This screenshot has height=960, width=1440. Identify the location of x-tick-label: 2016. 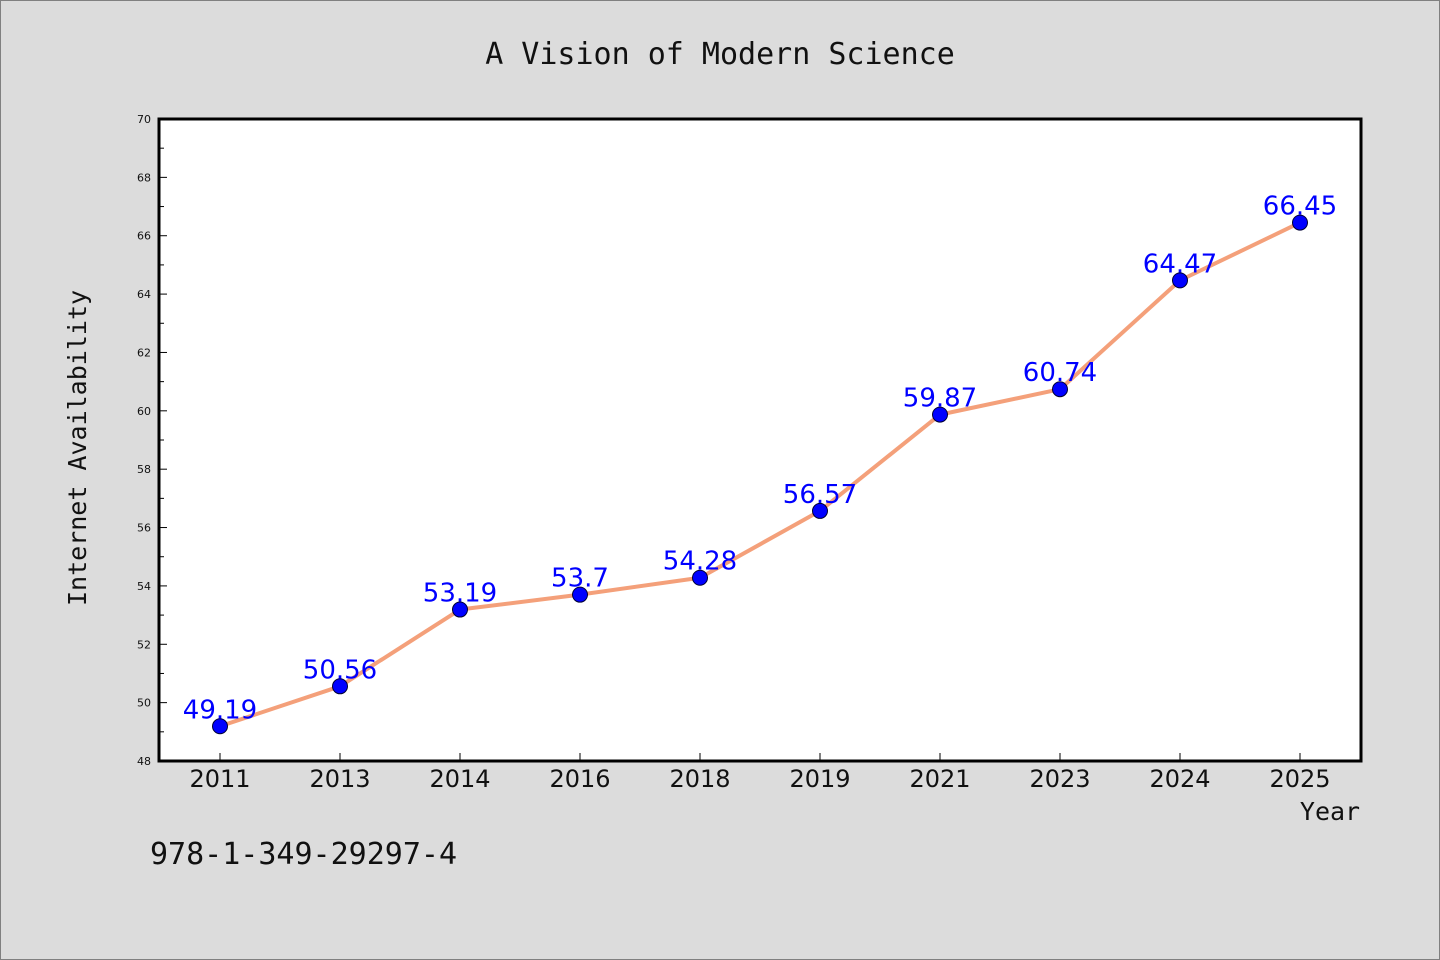
(579, 779).